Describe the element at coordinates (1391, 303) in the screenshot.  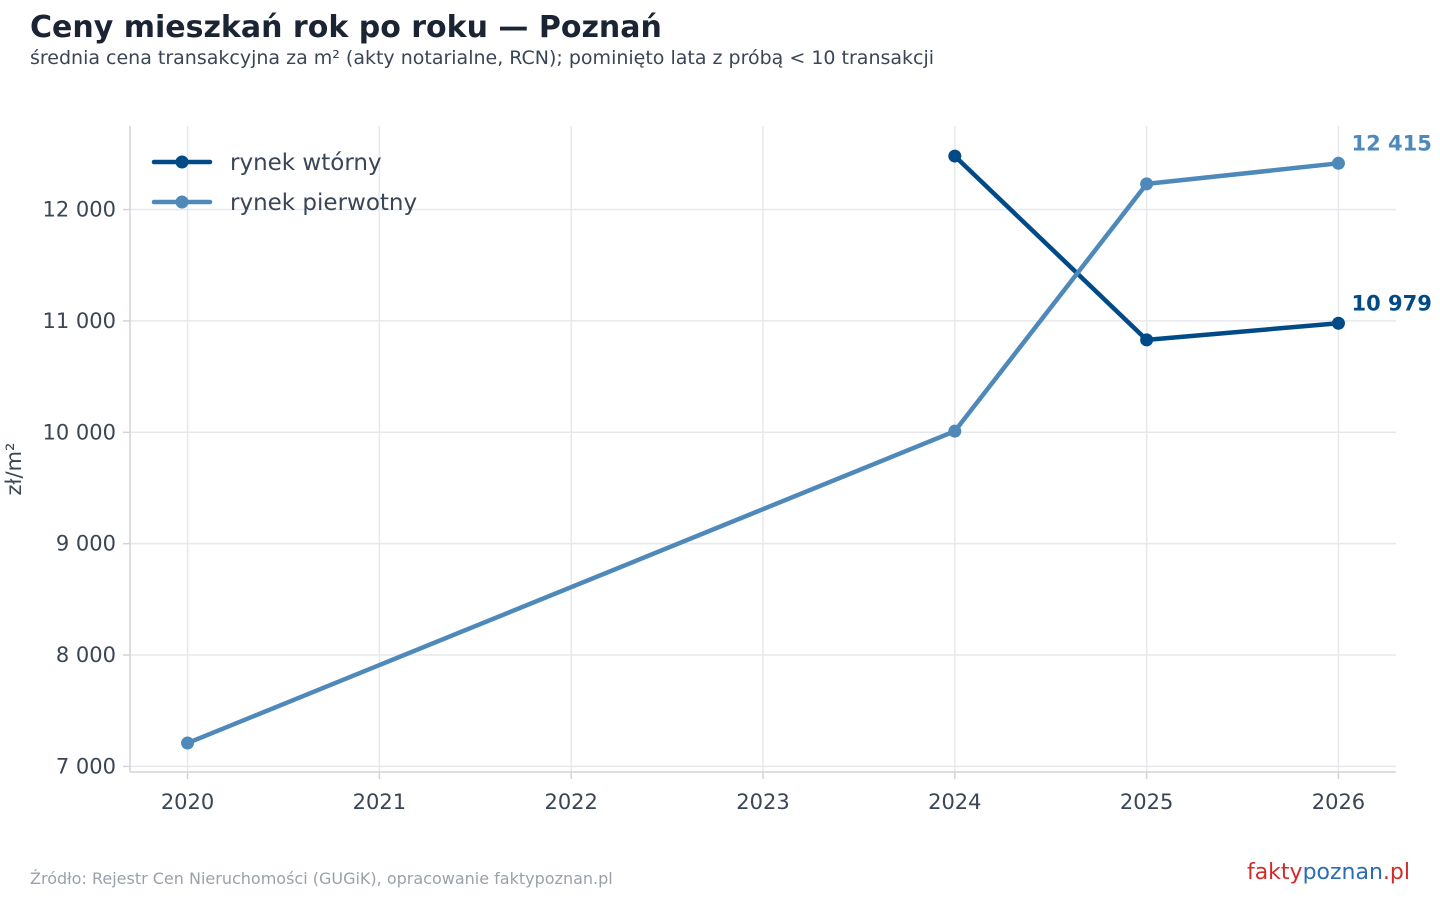
I see `end-value-label-secondary: 10 979` at that location.